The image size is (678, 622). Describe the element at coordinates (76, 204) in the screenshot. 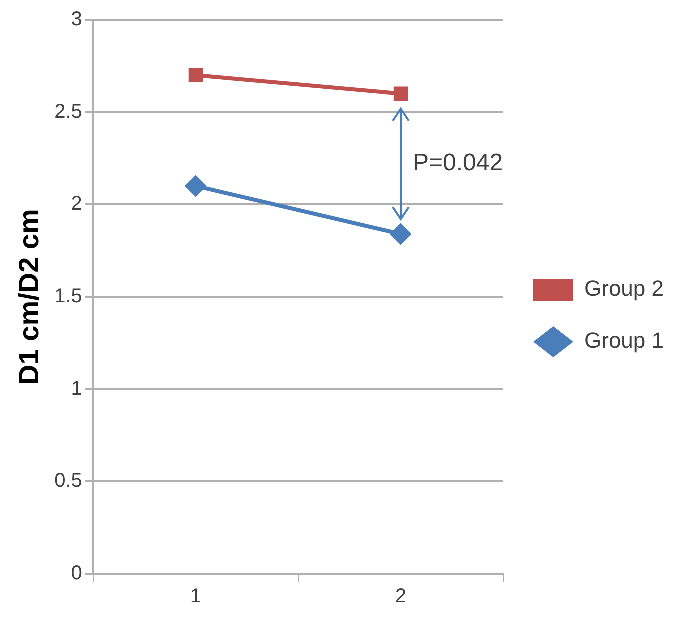

I see `y-tick-label: 2` at that location.